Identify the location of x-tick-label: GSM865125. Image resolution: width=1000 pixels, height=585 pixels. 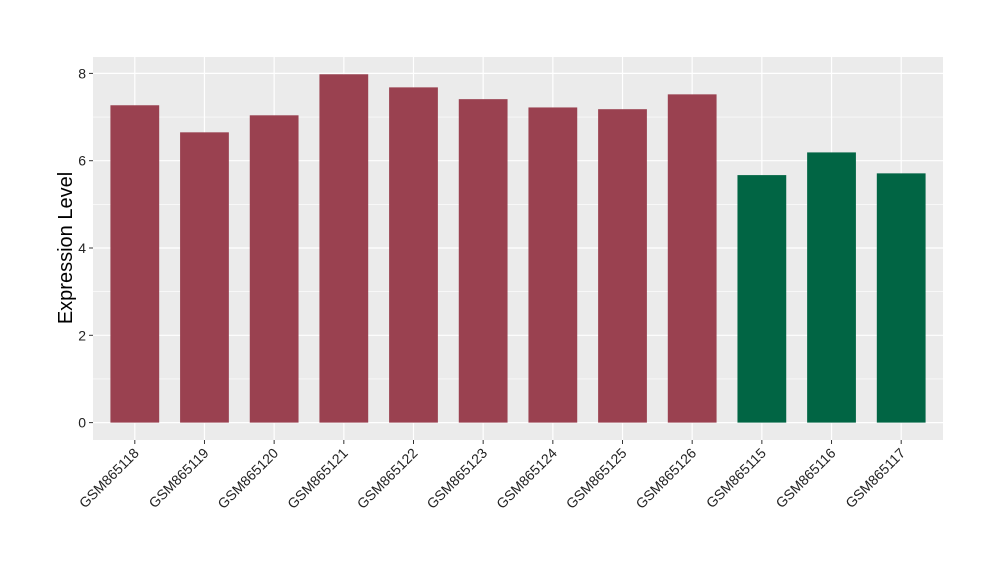
(596, 478).